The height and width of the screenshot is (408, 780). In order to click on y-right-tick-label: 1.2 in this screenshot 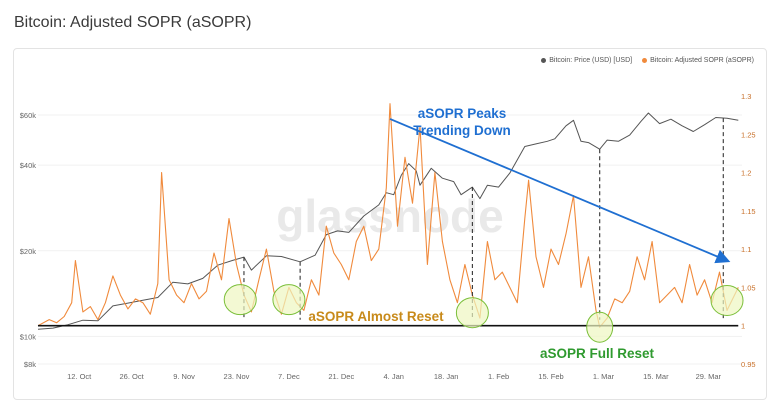, I will do `click(746, 173)`.